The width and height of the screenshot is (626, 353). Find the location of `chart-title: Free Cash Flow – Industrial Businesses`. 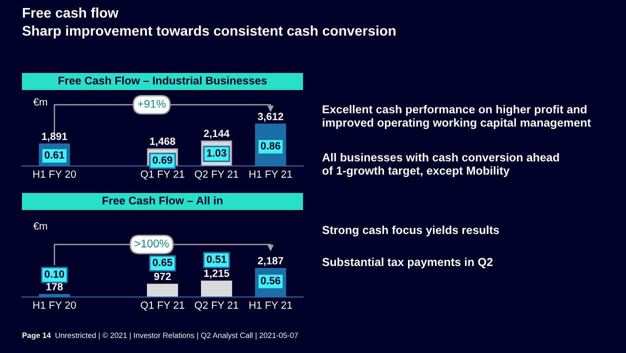

chart-title: Free Cash Flow – Industrial Businesses is located at coordinates (162, 80).